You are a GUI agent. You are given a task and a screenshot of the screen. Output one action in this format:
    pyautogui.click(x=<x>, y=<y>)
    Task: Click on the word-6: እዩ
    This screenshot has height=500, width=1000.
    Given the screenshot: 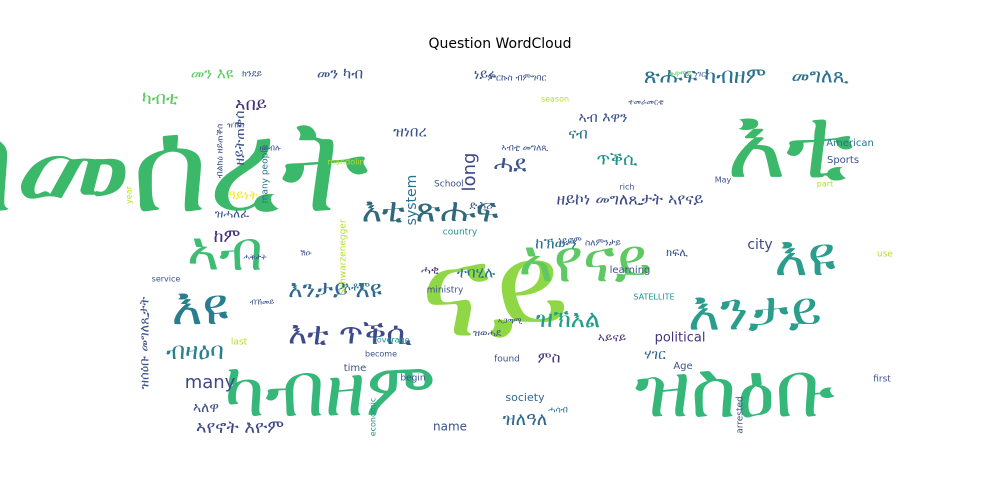 What is the action you would take?
    pyautogui.click(x=804, y=256)
    